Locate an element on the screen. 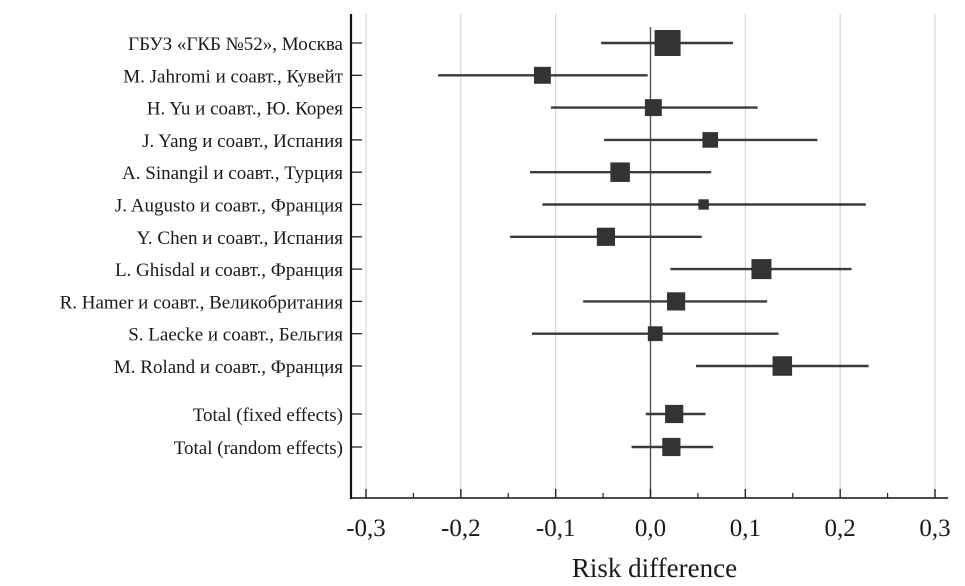 Image resolution: width=965 pixels, height=586 pixels. study-label: A. Sinangil и соавт., Турция is located at coordinates (232, 173).